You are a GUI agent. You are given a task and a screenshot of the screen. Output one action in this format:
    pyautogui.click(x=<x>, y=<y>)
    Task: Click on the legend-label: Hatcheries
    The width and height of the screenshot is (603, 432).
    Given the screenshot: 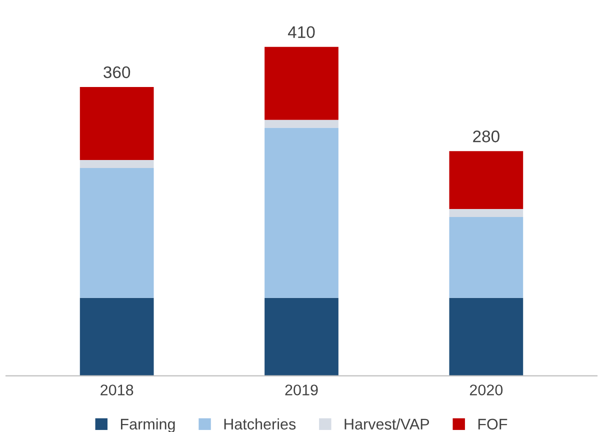 What is the action you would take?
    pyautogui.click(x=260, y=424)
    